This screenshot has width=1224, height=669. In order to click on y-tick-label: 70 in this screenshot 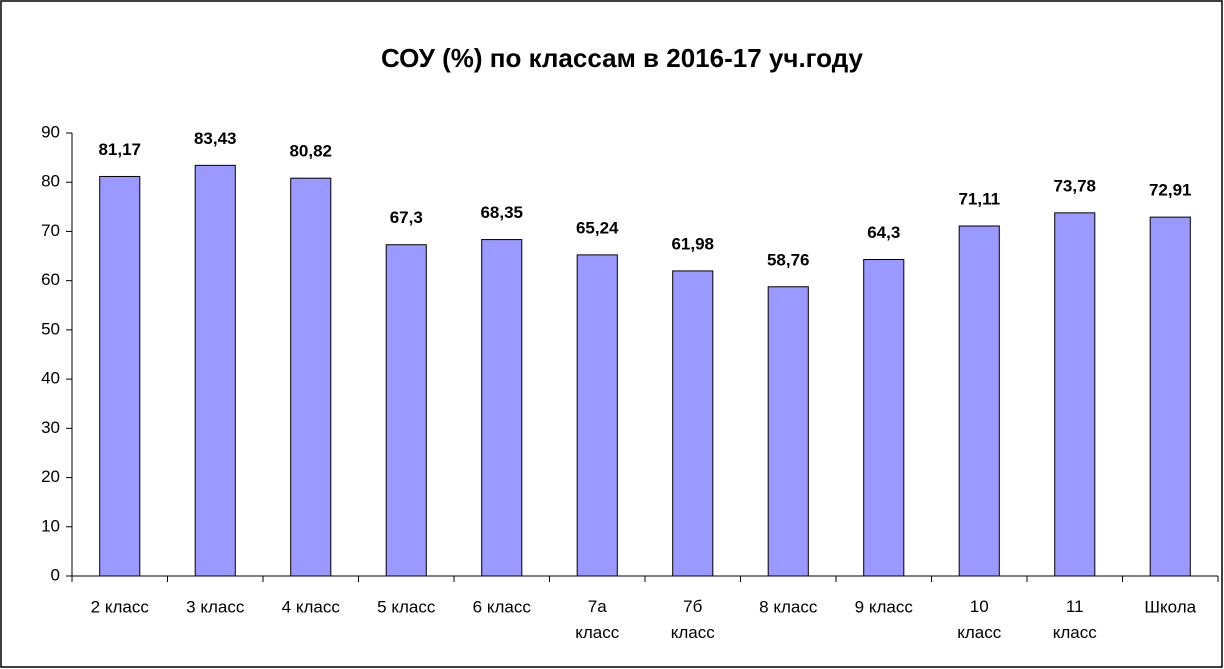, I will do `click(50, 230)`.